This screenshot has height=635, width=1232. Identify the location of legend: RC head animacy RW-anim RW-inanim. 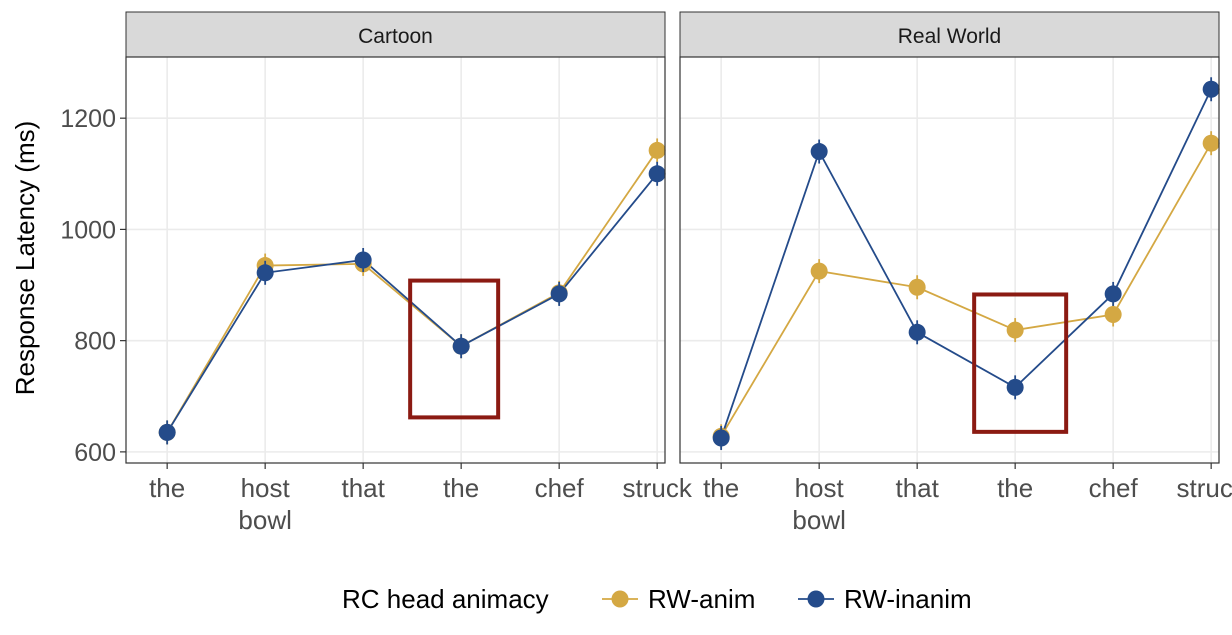
(657, 599).